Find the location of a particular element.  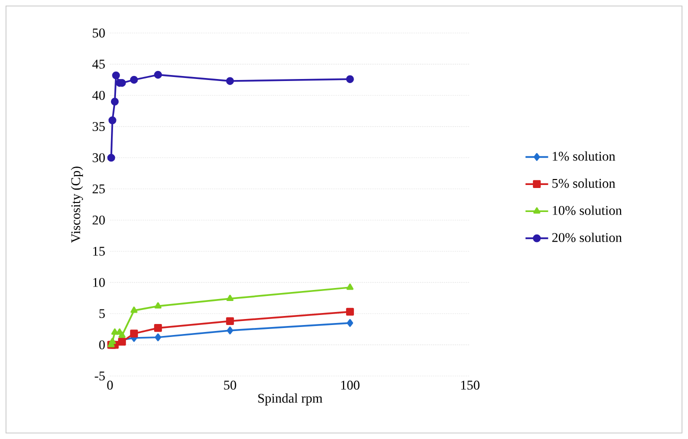

y-tick-label: 50 is located at coordinates (98, 33).